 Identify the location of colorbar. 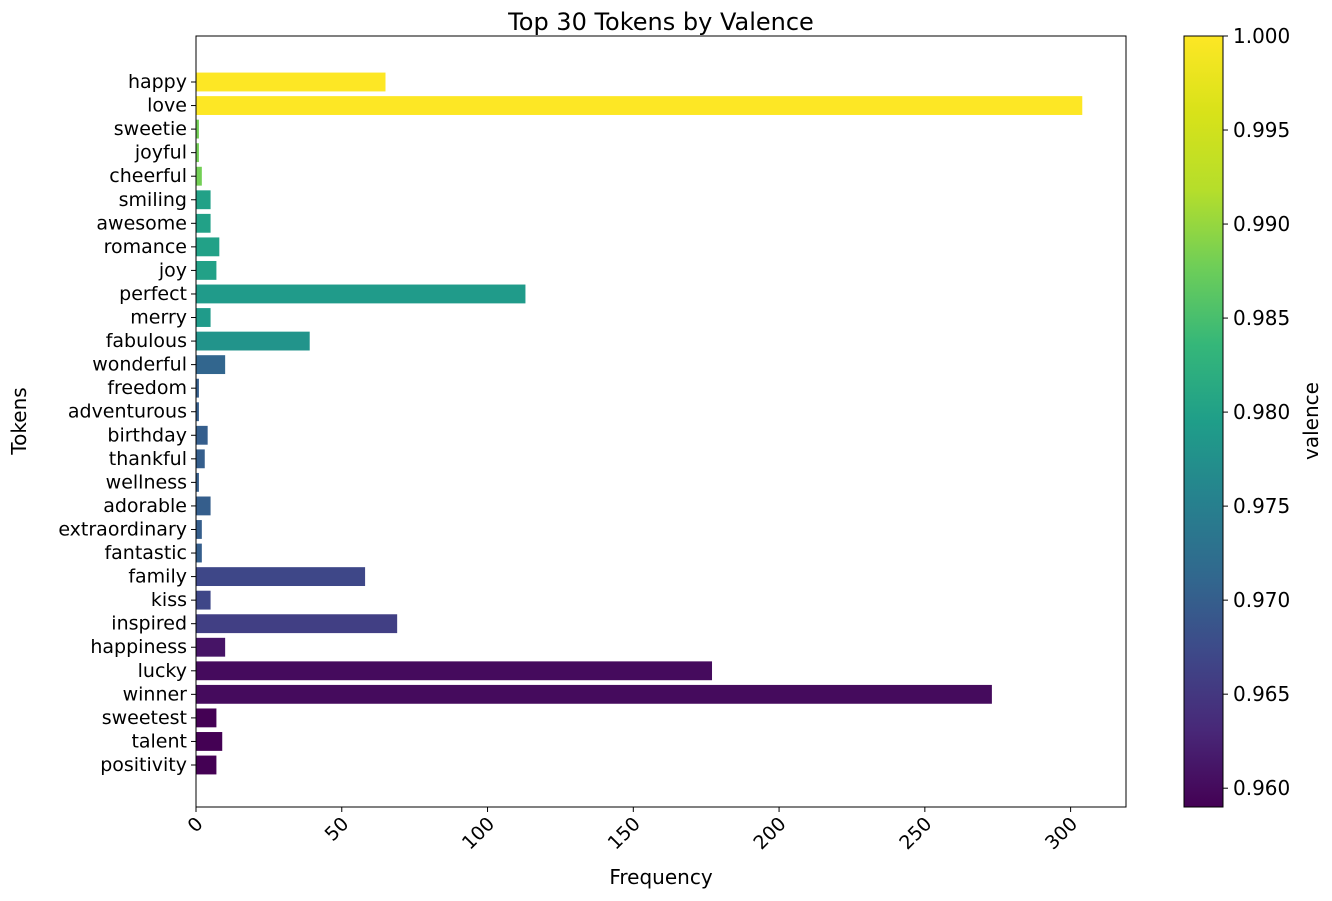
(1203, 421).